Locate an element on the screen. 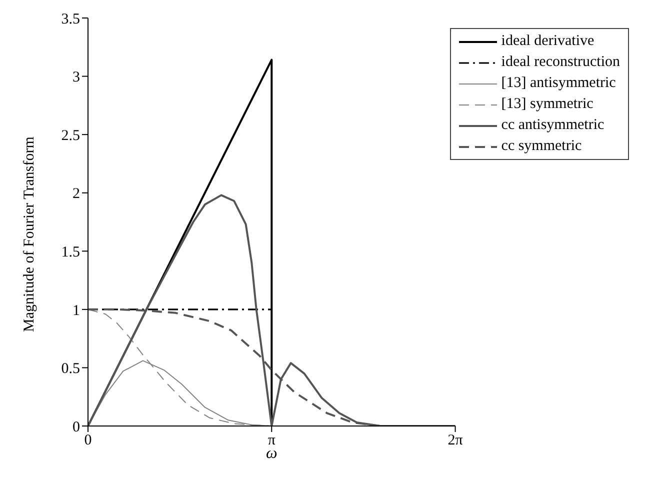 This screenshot has height=484, width=662. y-tick-label: 0.5 is located at coordinates (70, 369).